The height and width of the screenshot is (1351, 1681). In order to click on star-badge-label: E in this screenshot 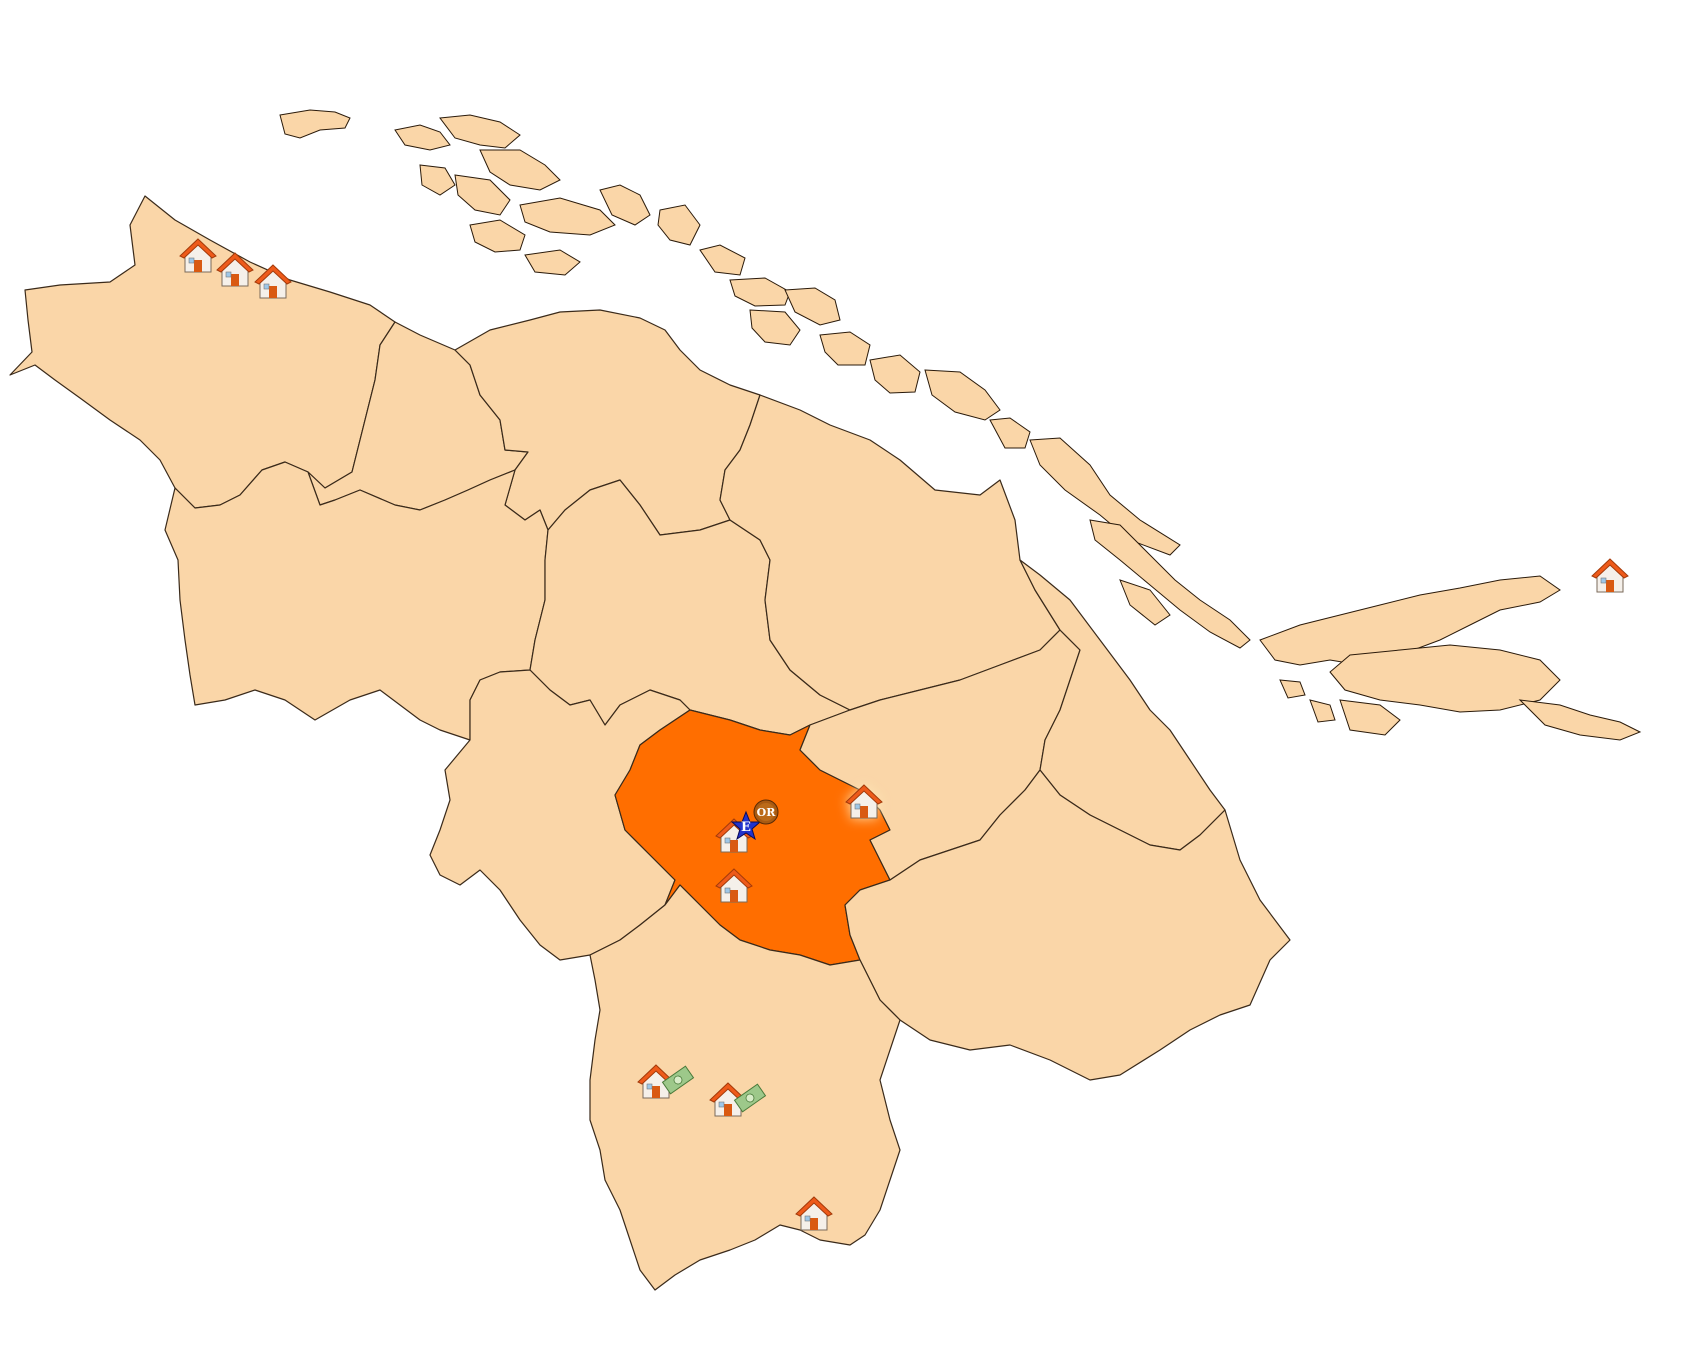, I will do `click(746, 827)`.